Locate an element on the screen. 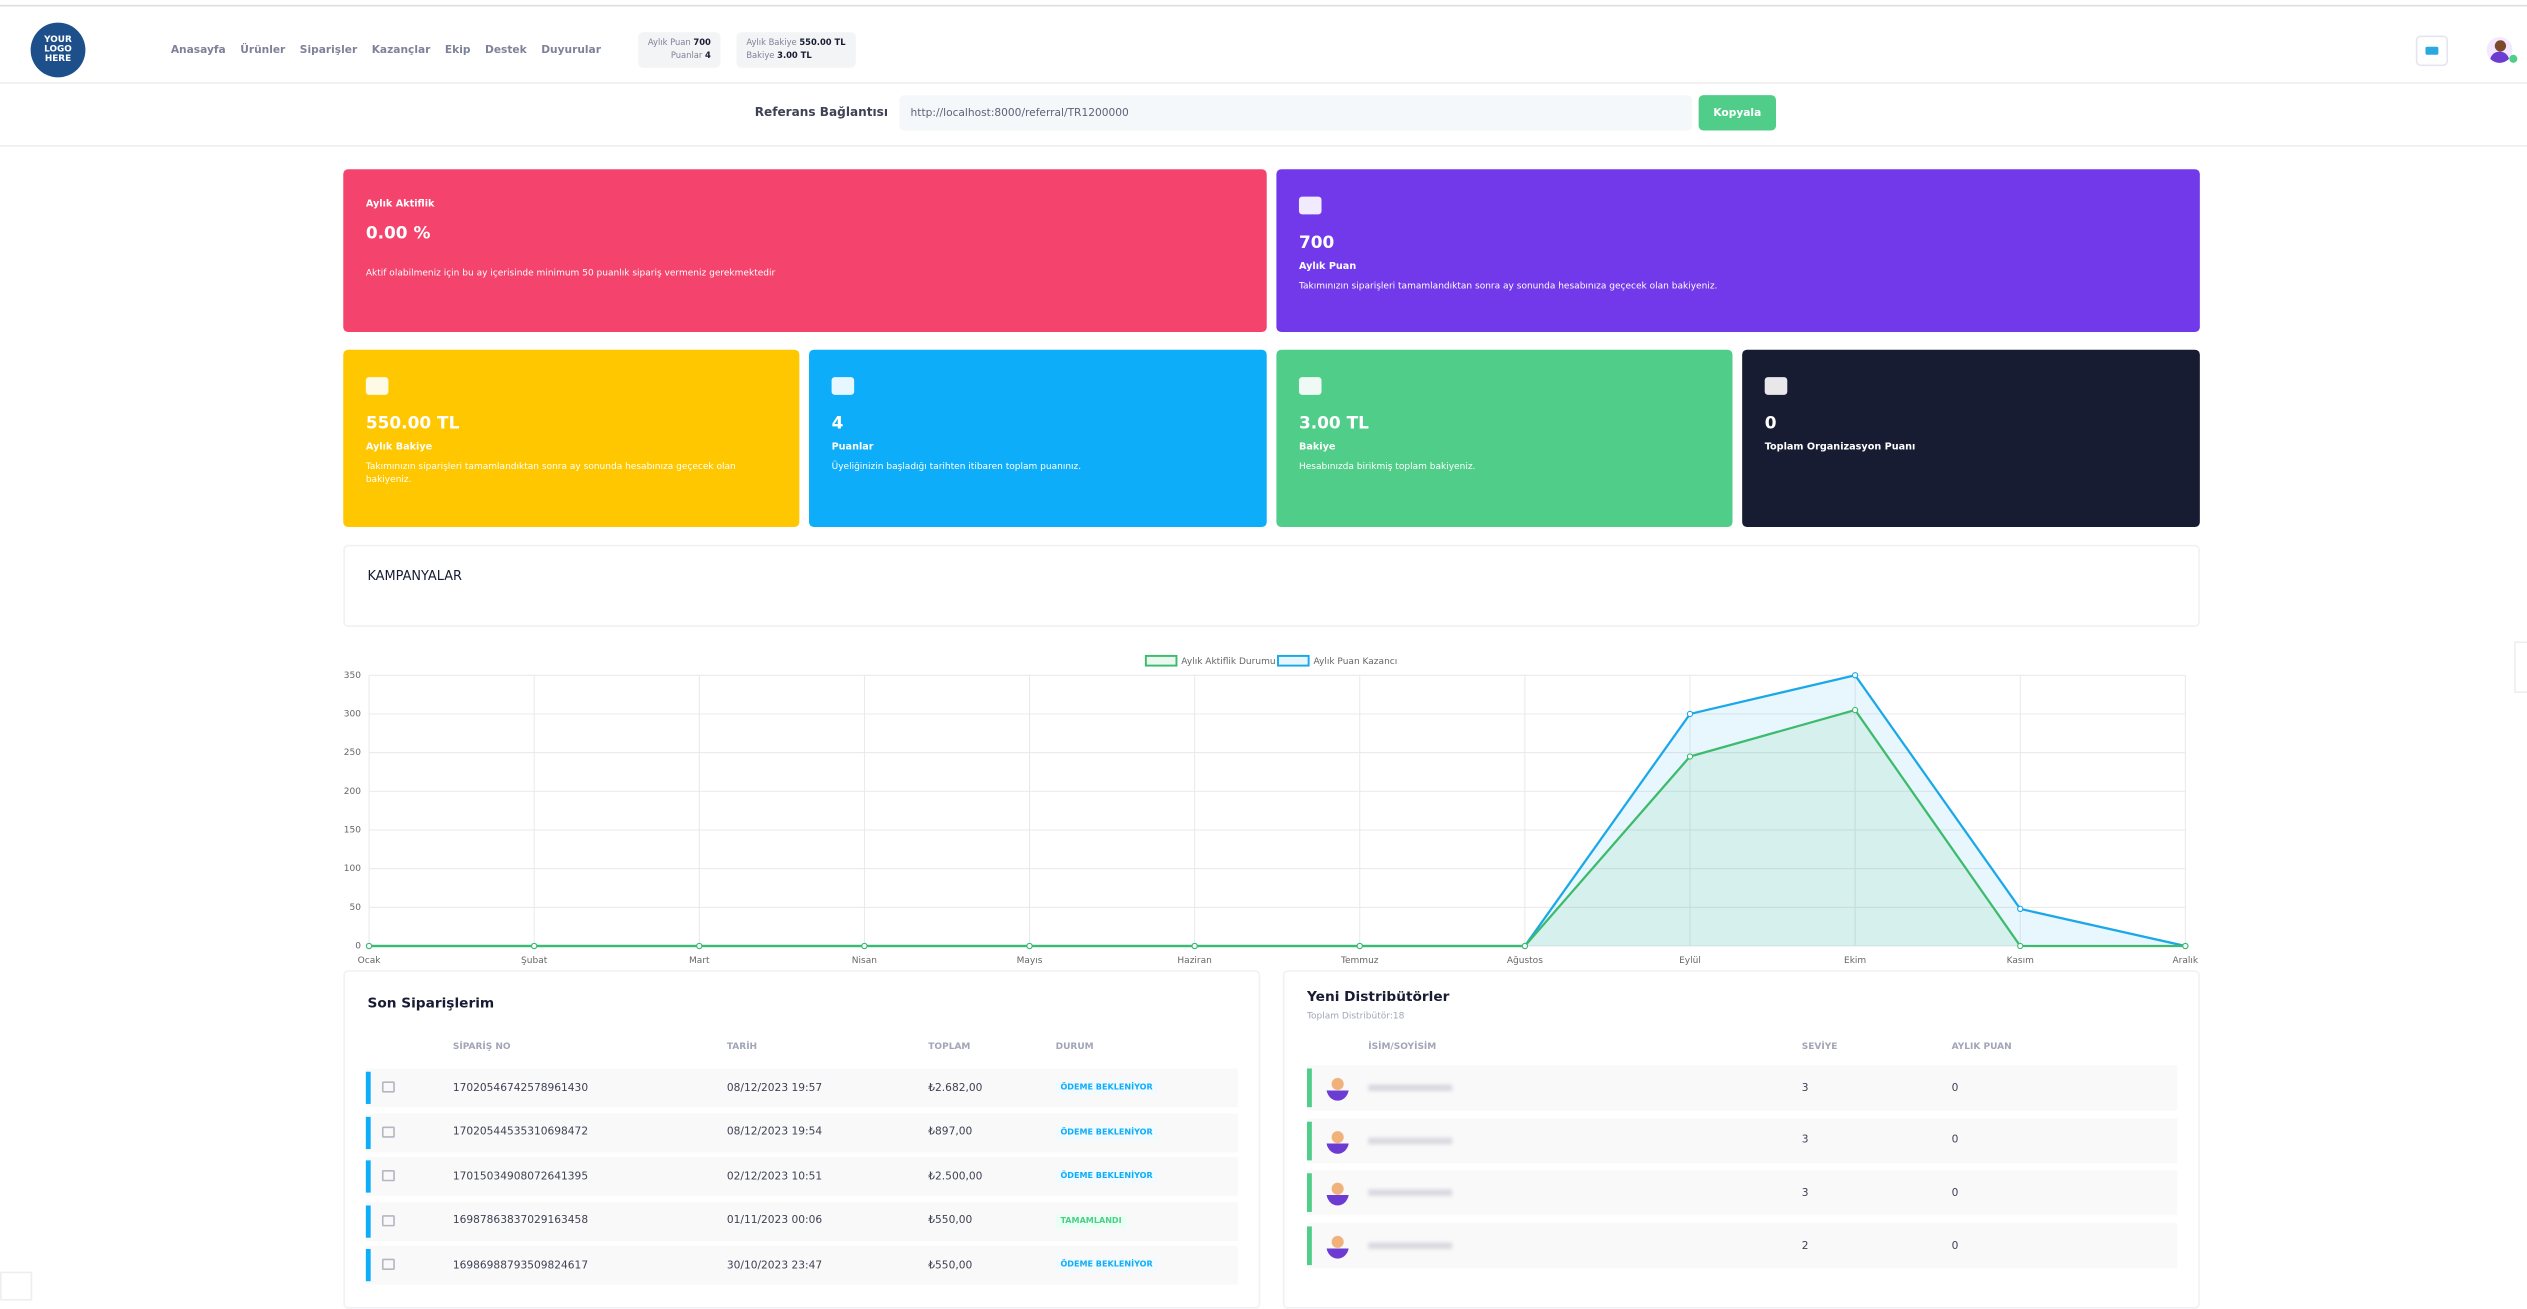 This screenshot has width=2527, height=1309. column-header: DURUM is located at coordinates (1074, 1047).